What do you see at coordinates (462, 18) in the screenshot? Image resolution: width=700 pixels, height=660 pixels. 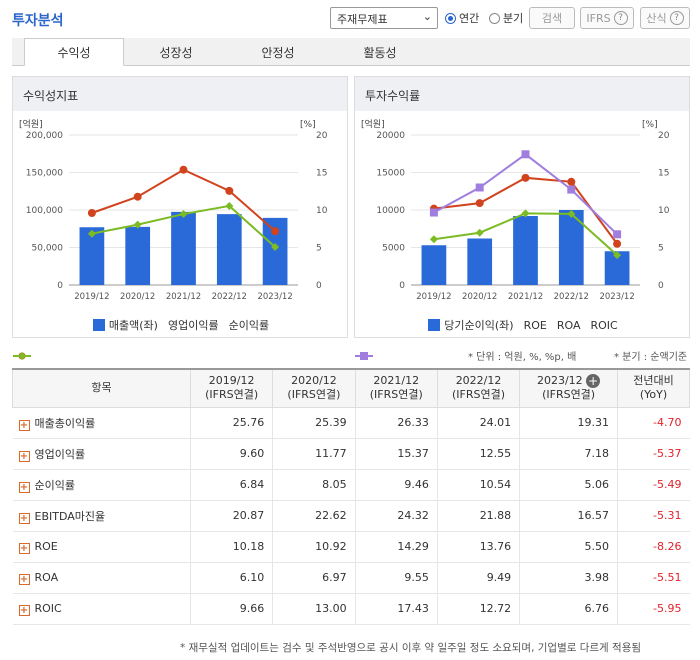 I see `radio-annual: 연간` at bounding box center [462, 18].